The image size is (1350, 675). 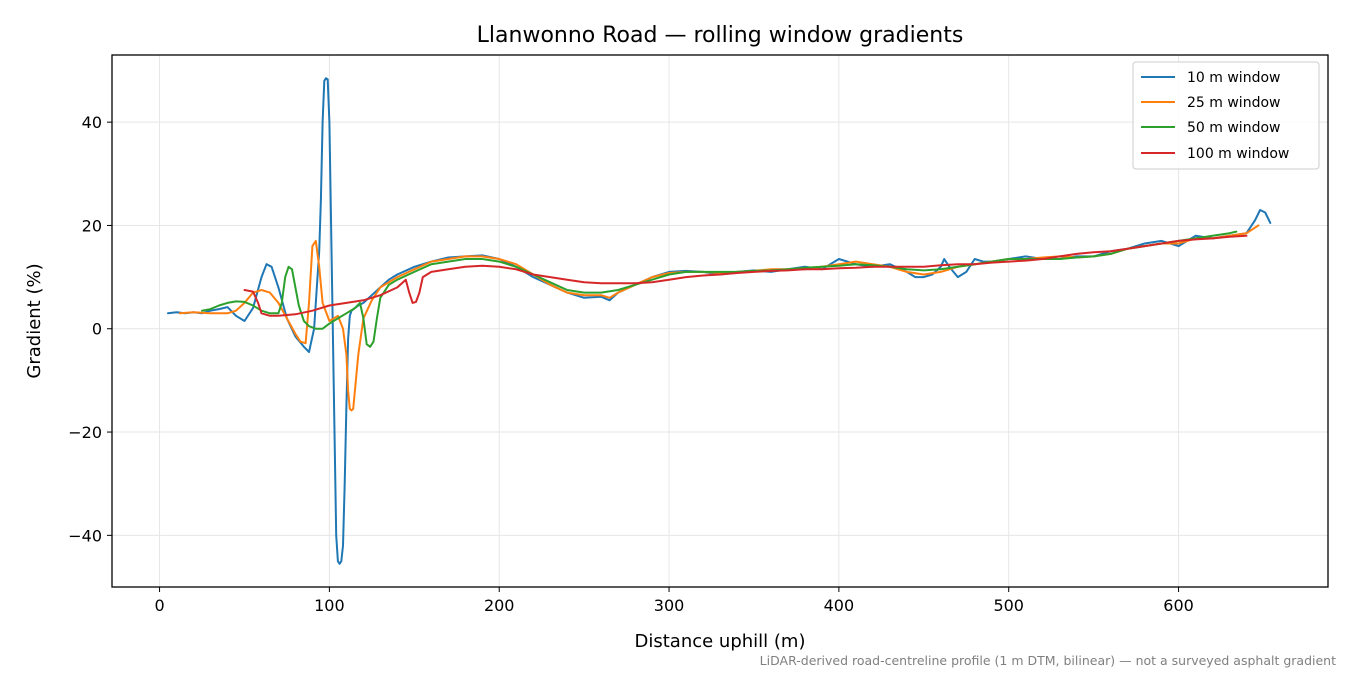 I want to click on y-tick-label: 0, so click(x=97, y=329).